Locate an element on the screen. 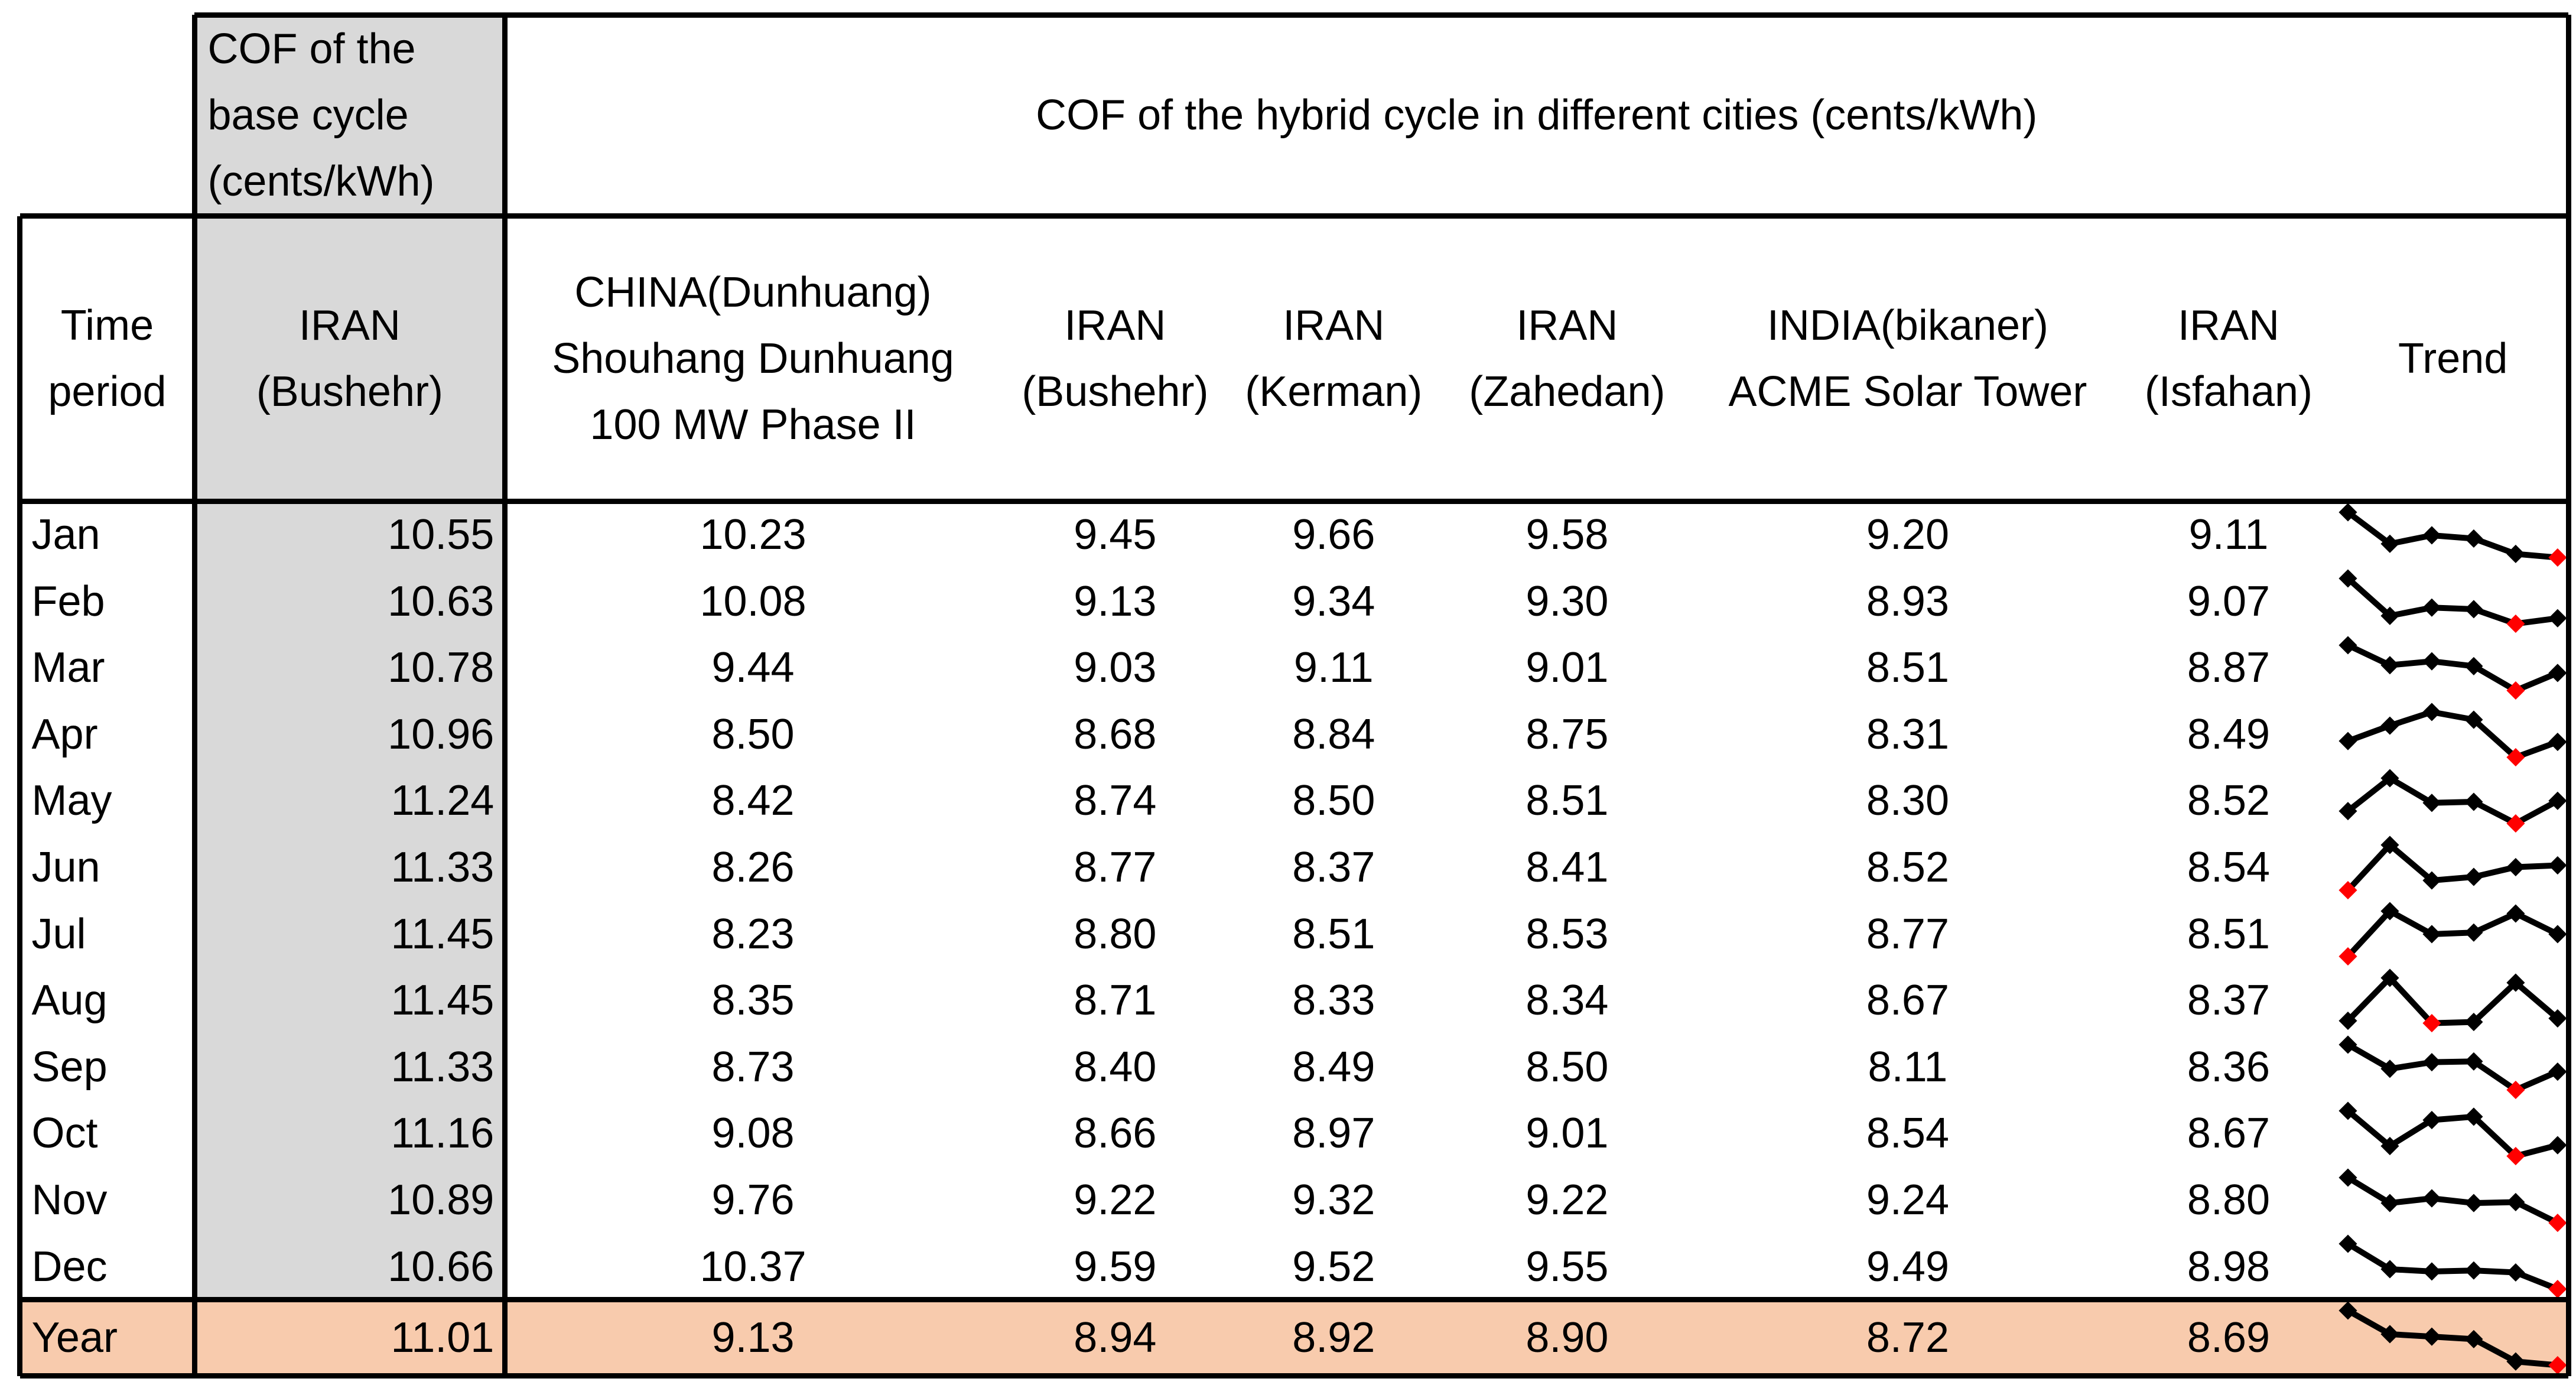 This screenshot has height=1385, width=2576. month-row-hybrid-value: 9.58 is located at coordinates (1567, 535).